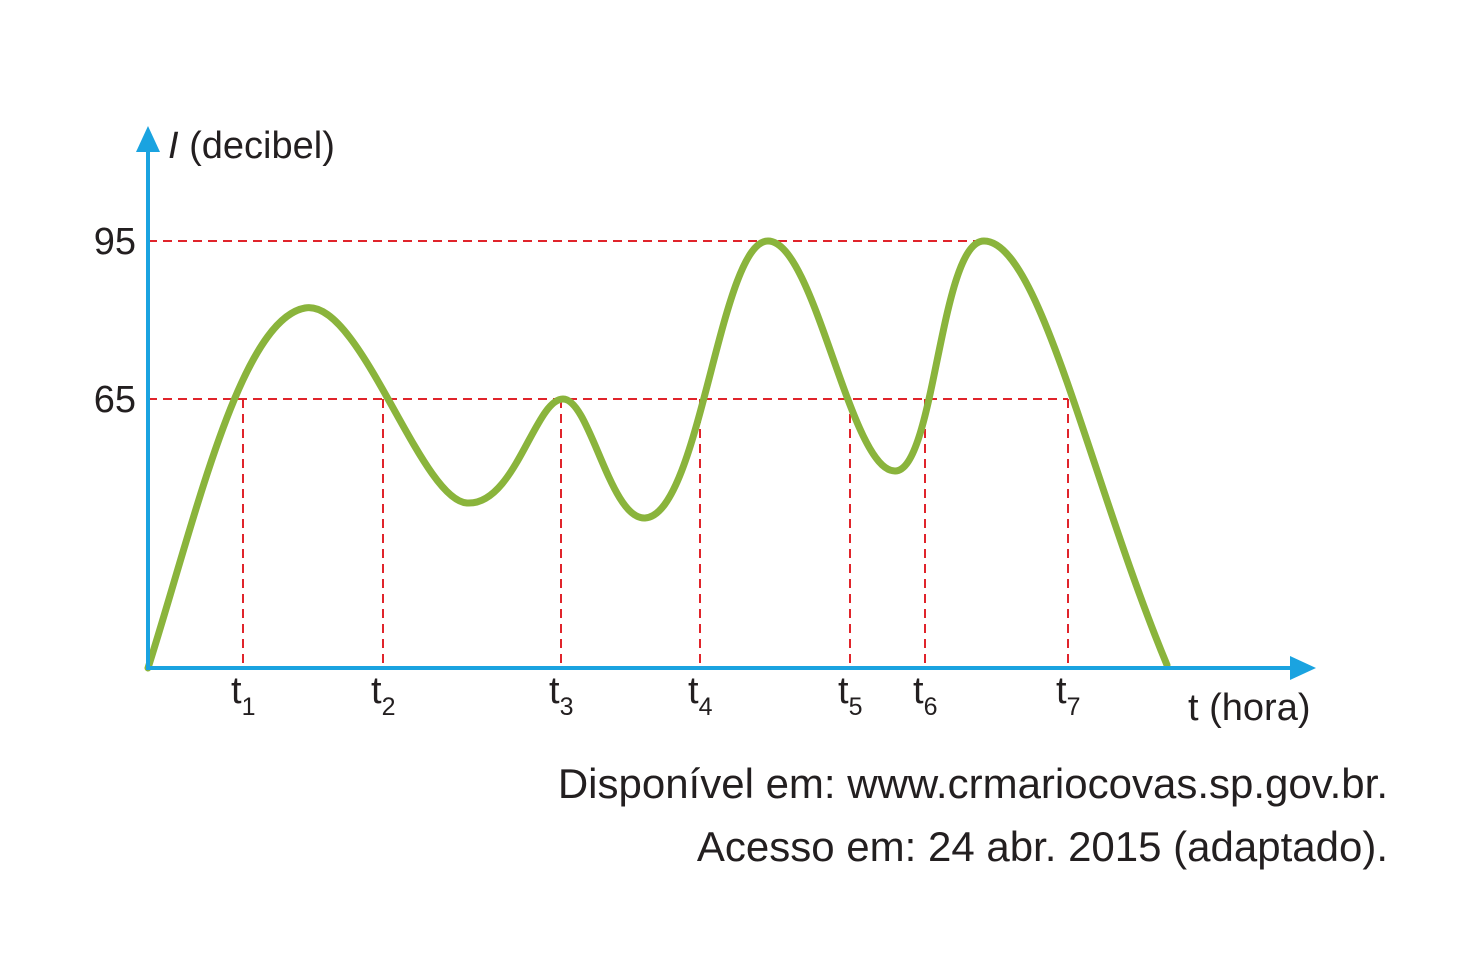 Image resolution: width=1462 pixels, height=977 pixels. I want to click on x-markers: t1 t2 t3 t4 t5 t6 t7, so click(655, 695).